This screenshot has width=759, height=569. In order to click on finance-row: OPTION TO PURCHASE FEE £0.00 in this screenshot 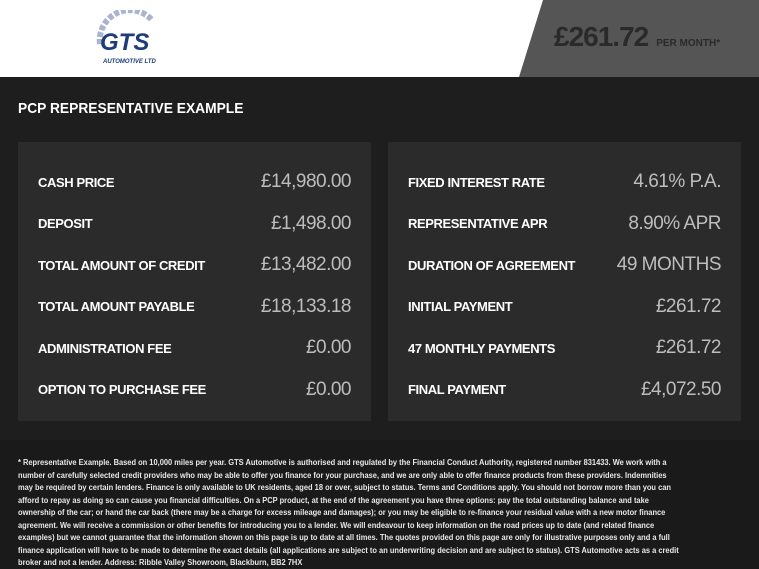, I will do `click(195, 390)`.